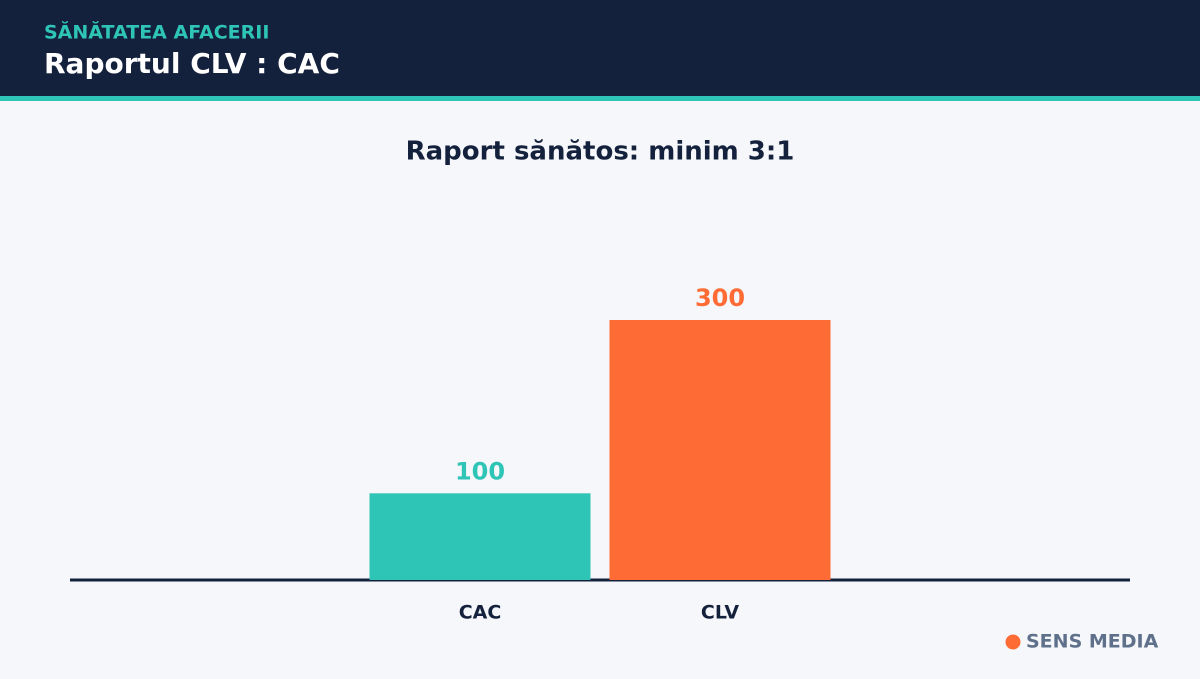  I want to click on x-tick-label: CLV, so click(720, 613).